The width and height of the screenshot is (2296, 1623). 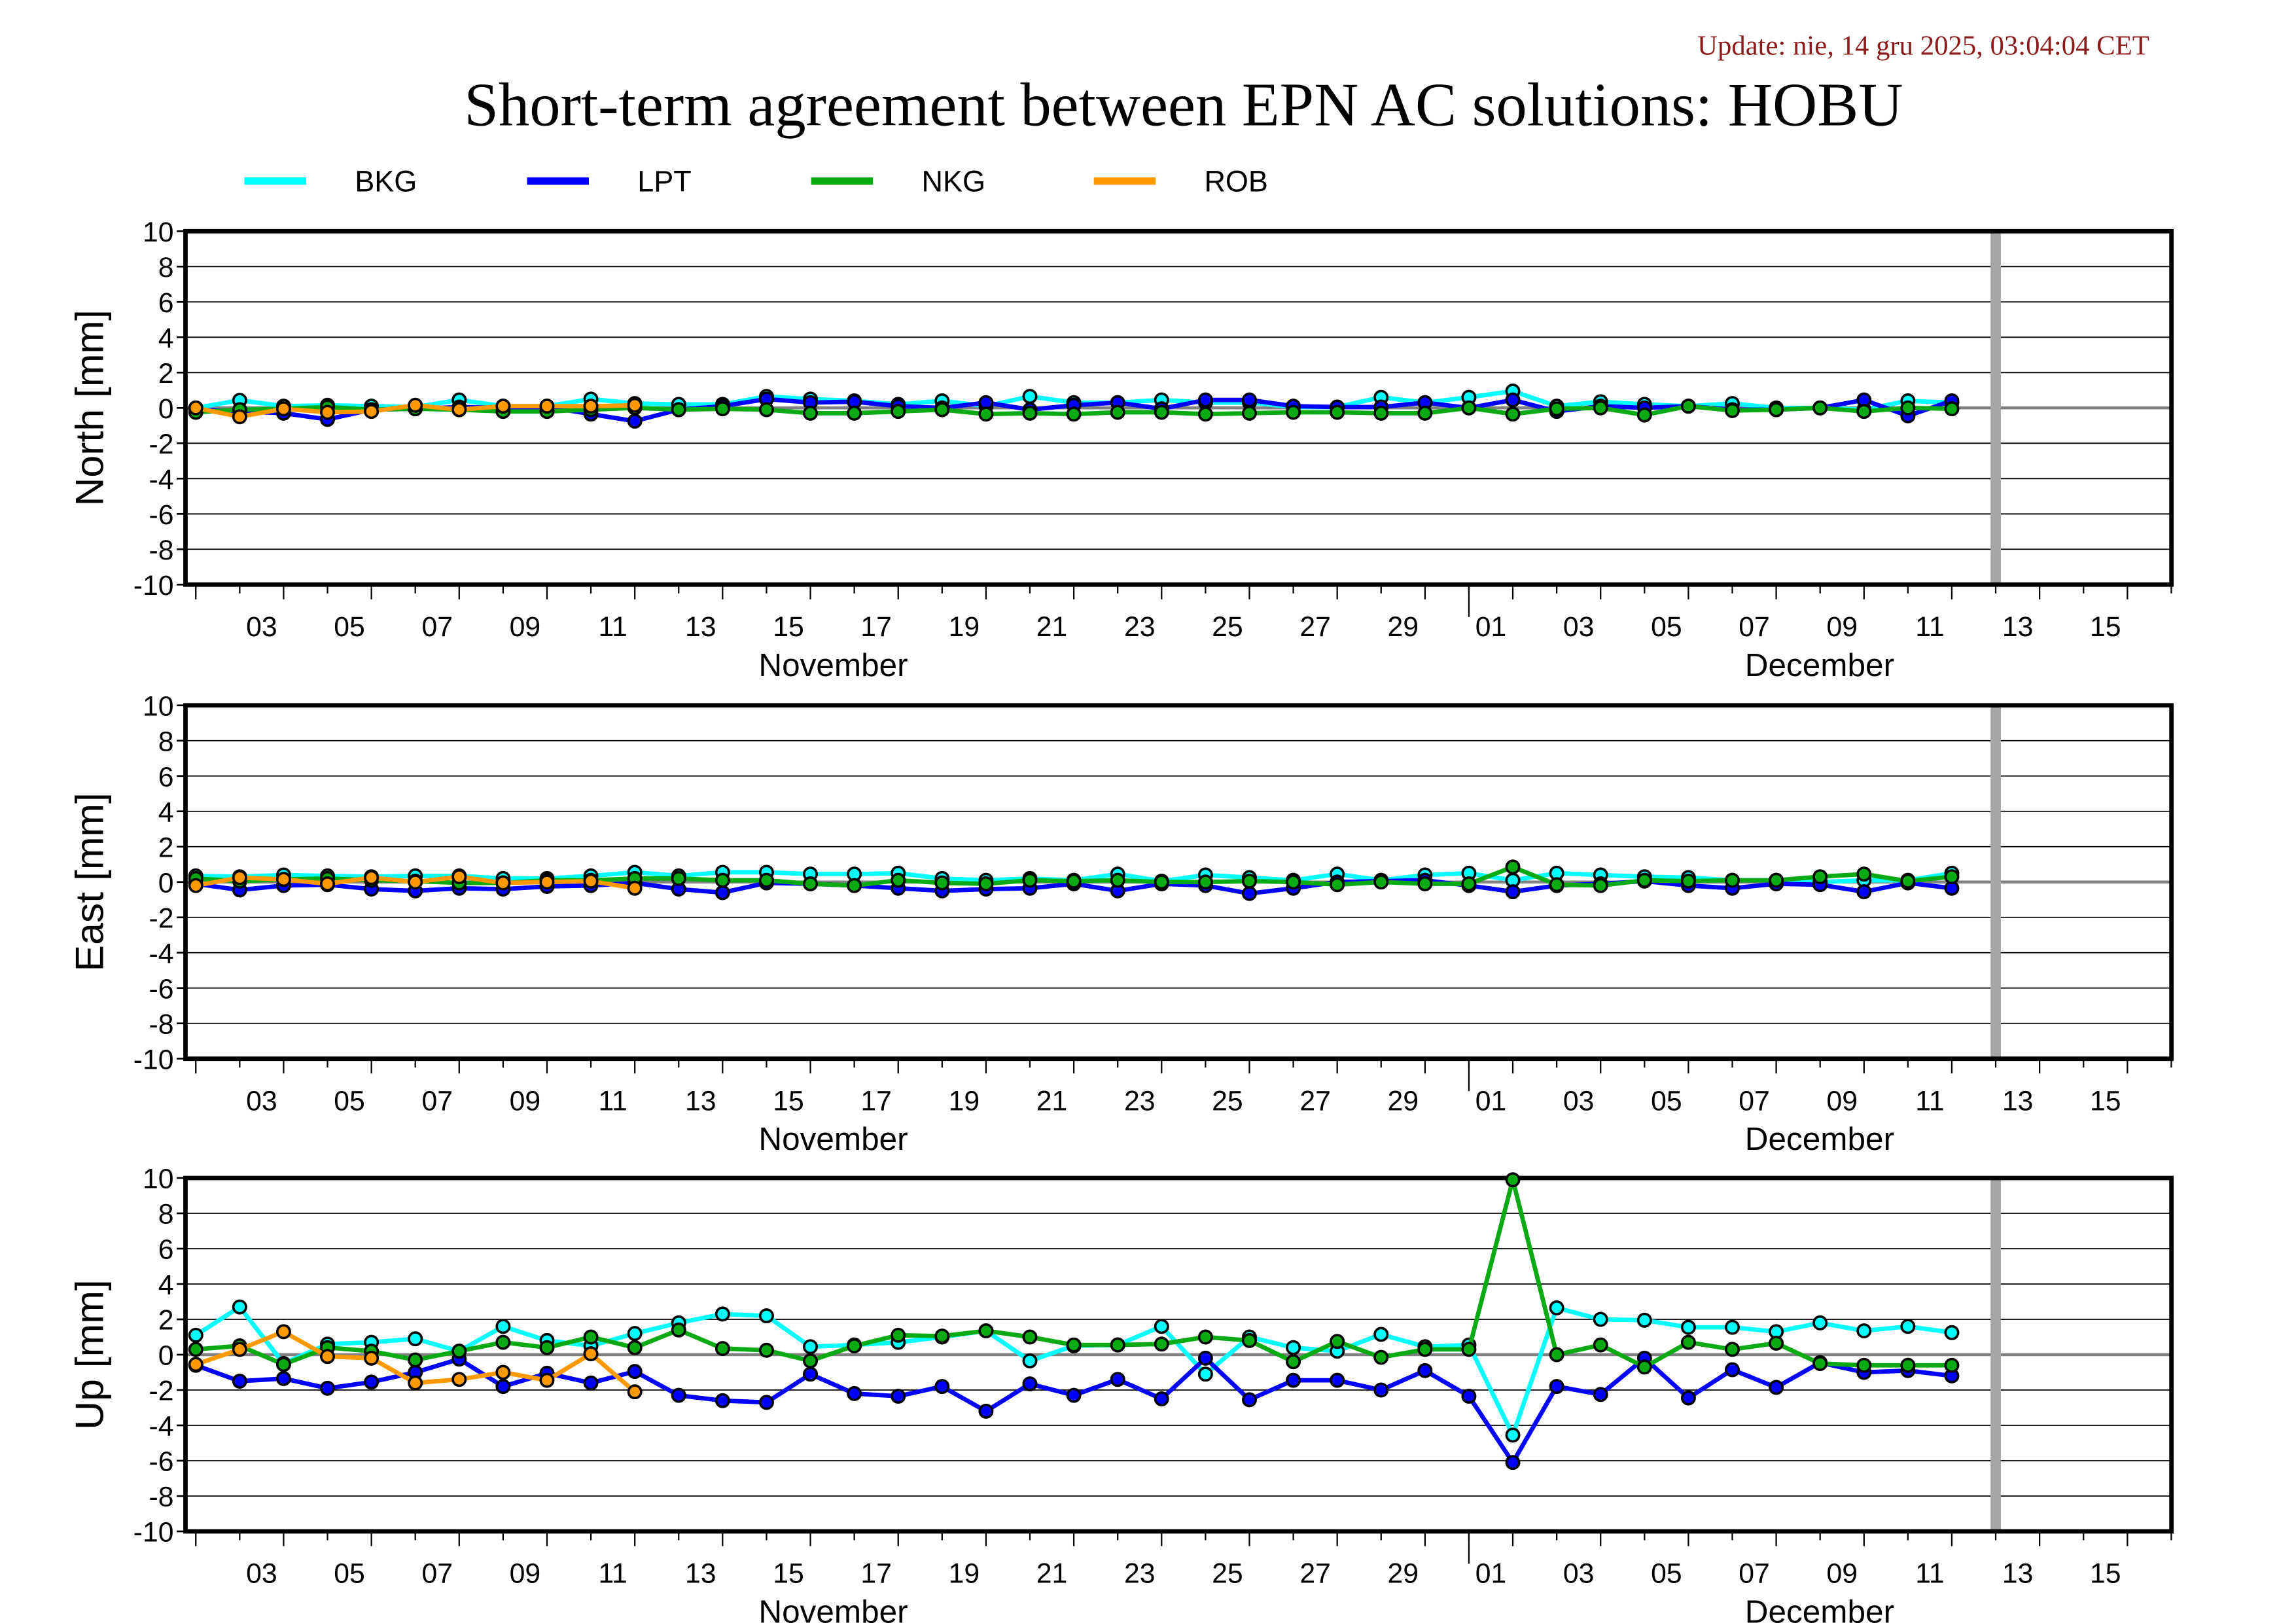 What do you see at coordinates (1140, 627) in the screenshot?
I see `x-tick-label: 23` at bounding box center [1140, 627].